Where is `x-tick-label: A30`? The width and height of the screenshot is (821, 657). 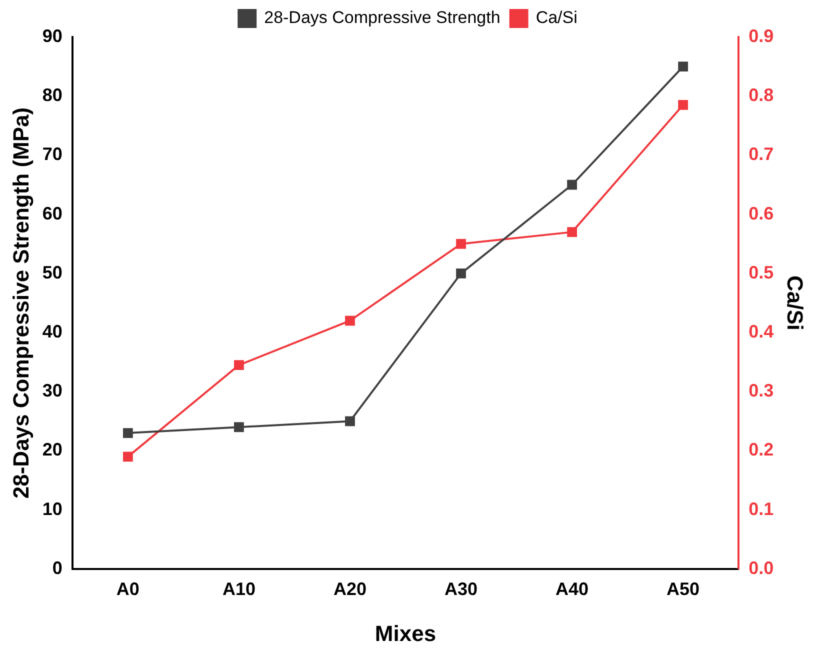 x-tick-label: A30 is located at coordinates (461, 588).